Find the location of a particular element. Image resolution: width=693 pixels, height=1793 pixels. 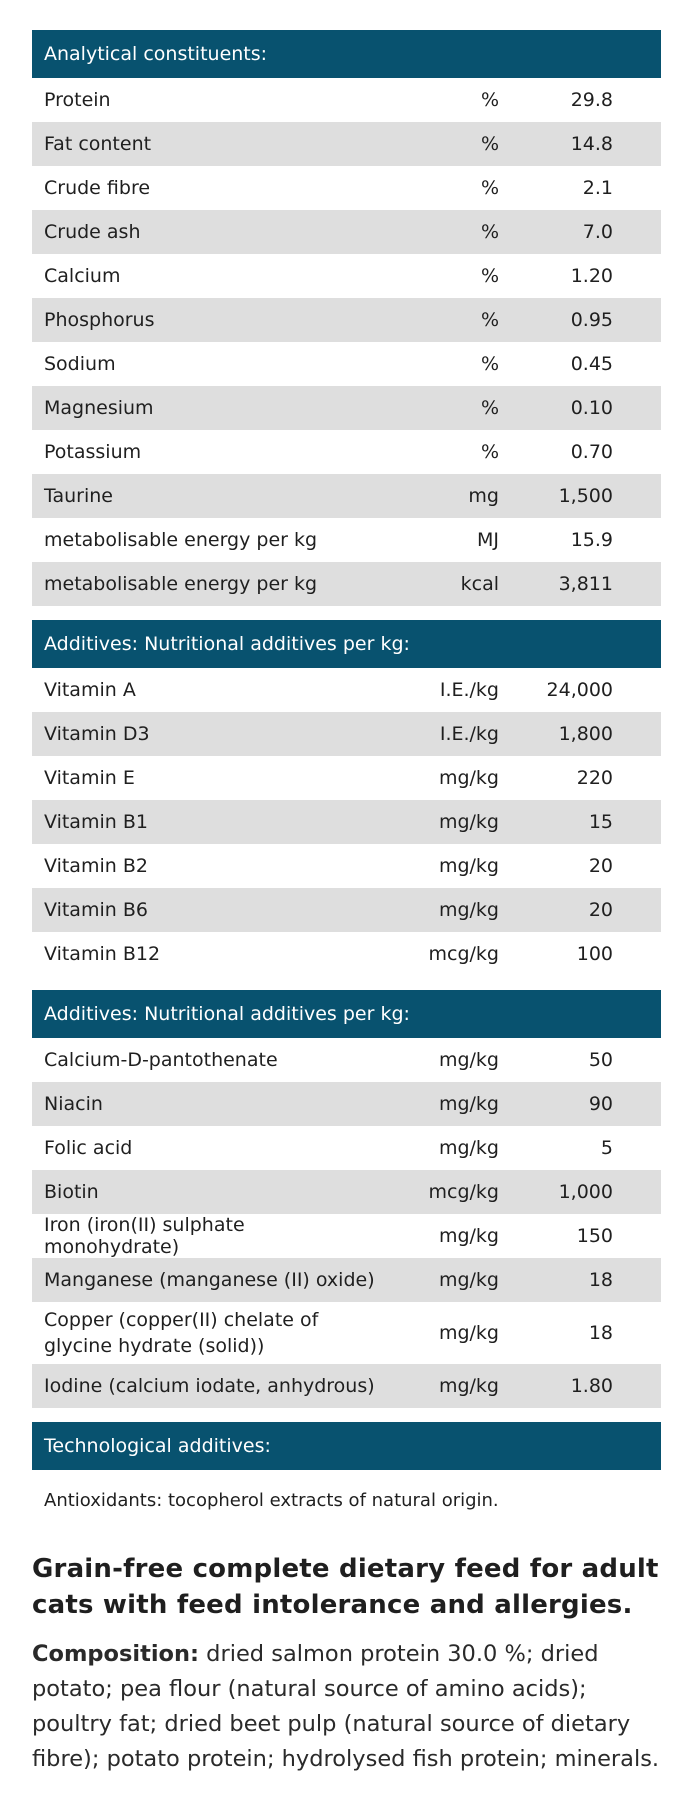

row-name: Vitamin B1 is located at coordinates (205, 822).